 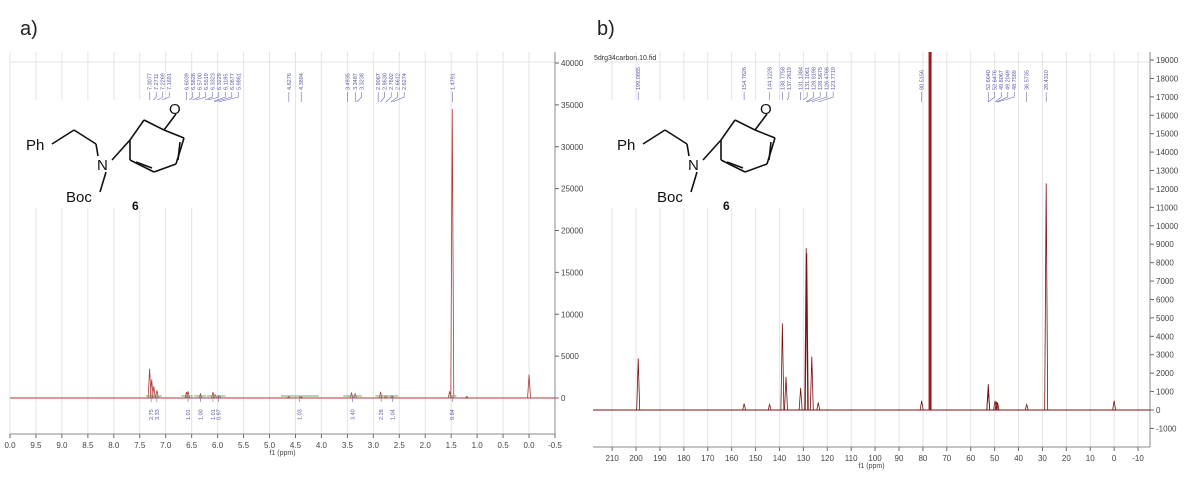 I want to click on peak-label: 49.2049, so click(x=1009, y=80).